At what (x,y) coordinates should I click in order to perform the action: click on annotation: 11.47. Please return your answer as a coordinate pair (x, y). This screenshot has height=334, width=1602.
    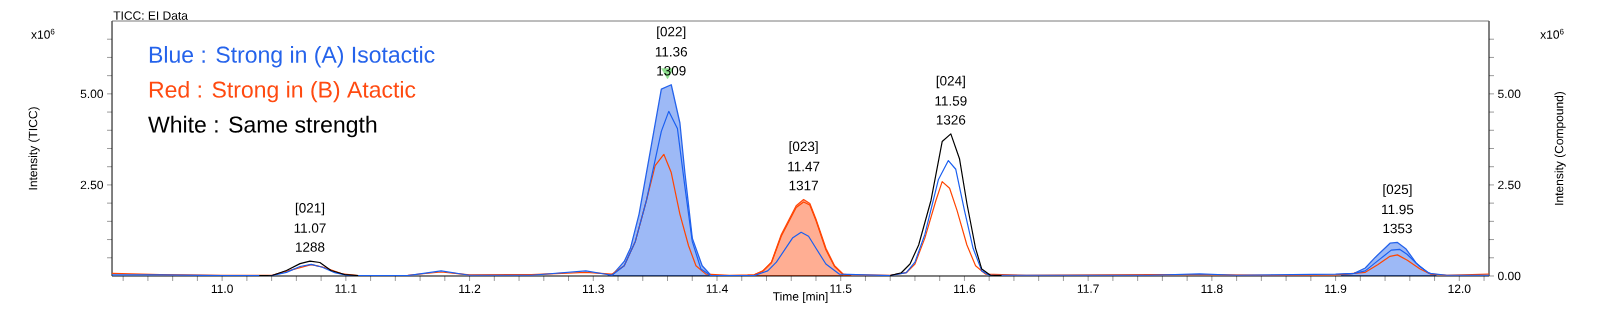
    Looking at the image, I should click on (804, 166).